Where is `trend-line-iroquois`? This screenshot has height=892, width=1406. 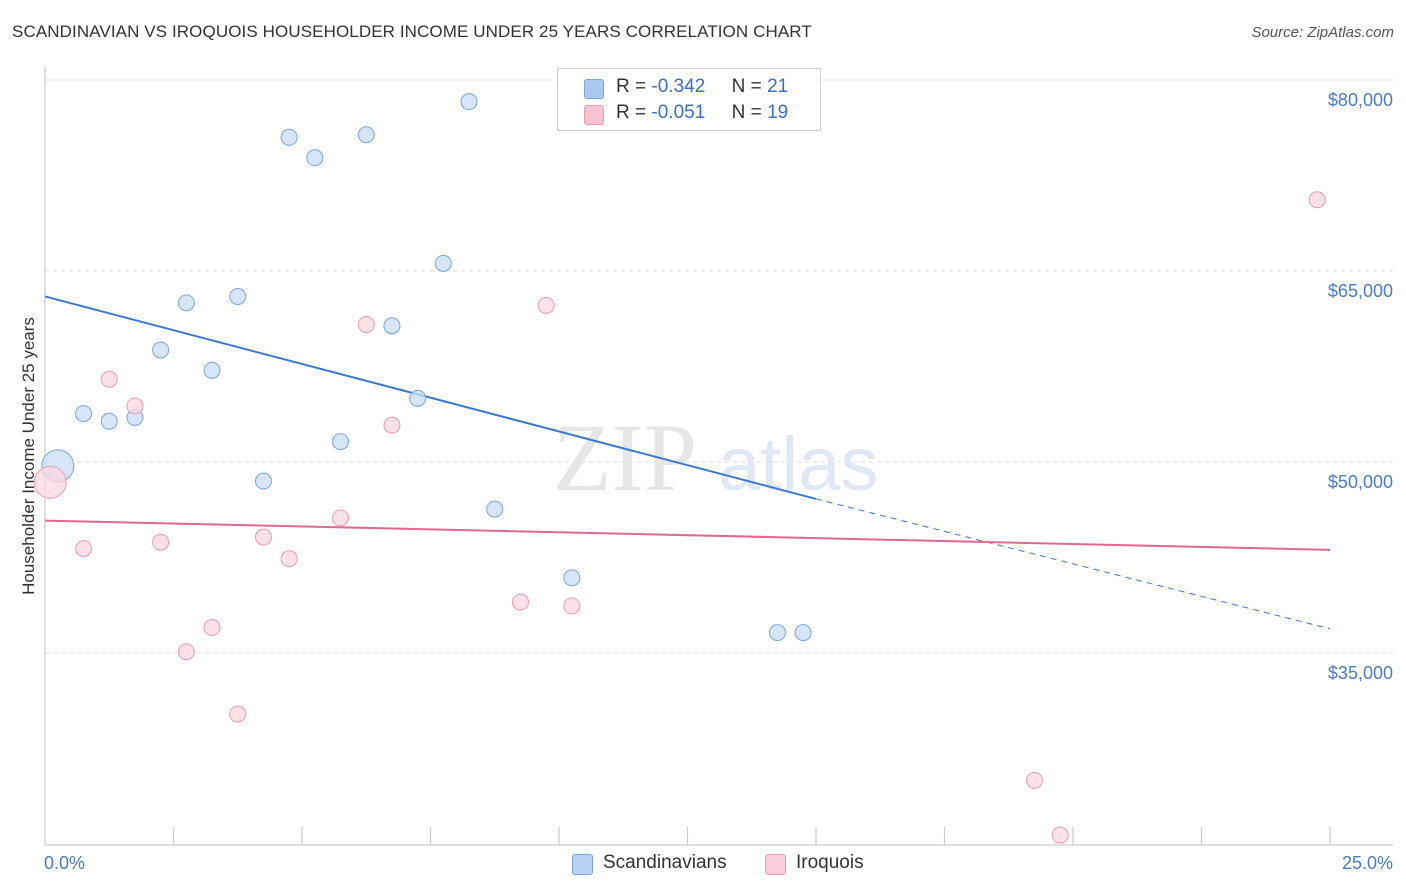 trend-line-iroquois is located at coordinates (687, 535).